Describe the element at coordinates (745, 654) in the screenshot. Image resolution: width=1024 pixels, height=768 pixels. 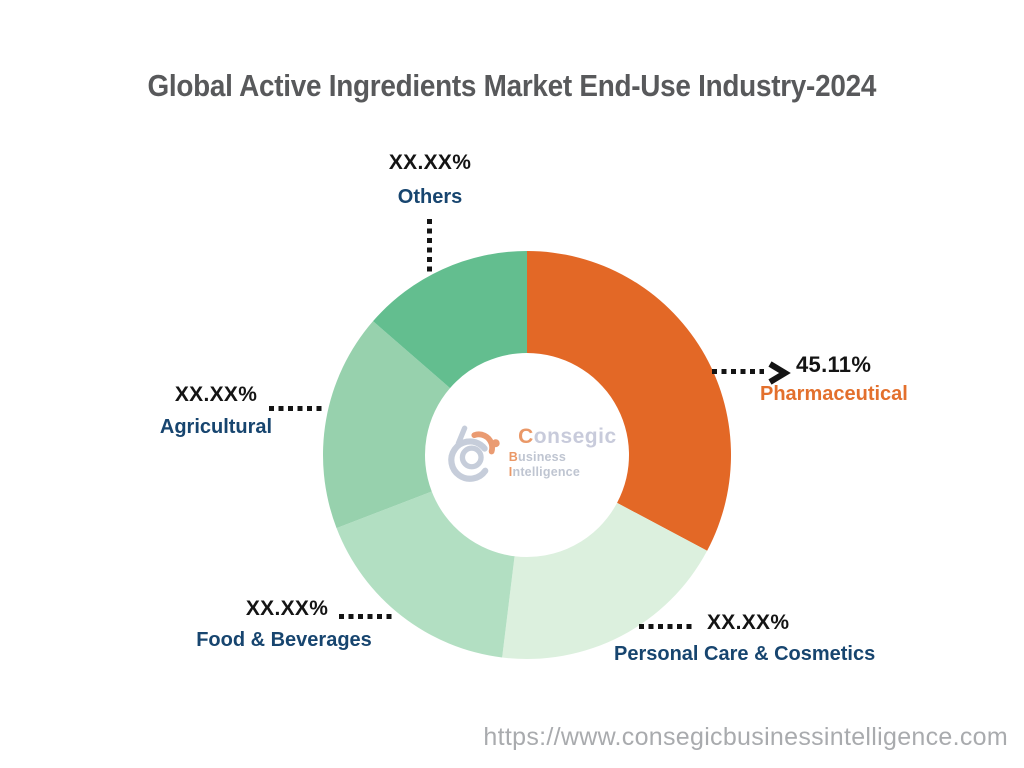
I see `personal-care-label: Personal Care & Cosmetics` at that location.